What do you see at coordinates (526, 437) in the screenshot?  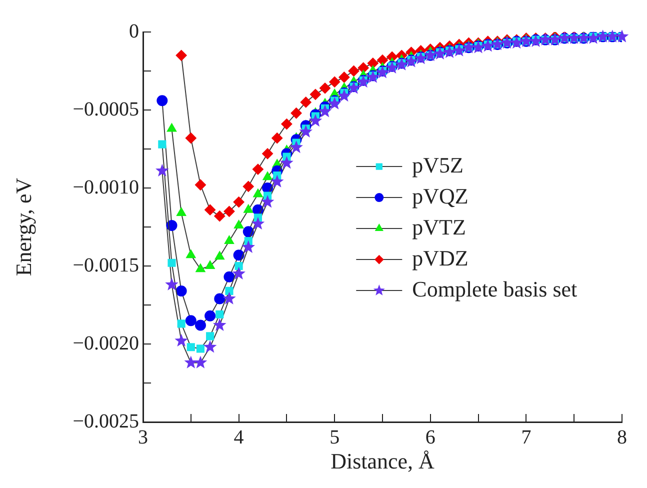 I see `x-tick-label: 7` at bounding box center [526, 437].